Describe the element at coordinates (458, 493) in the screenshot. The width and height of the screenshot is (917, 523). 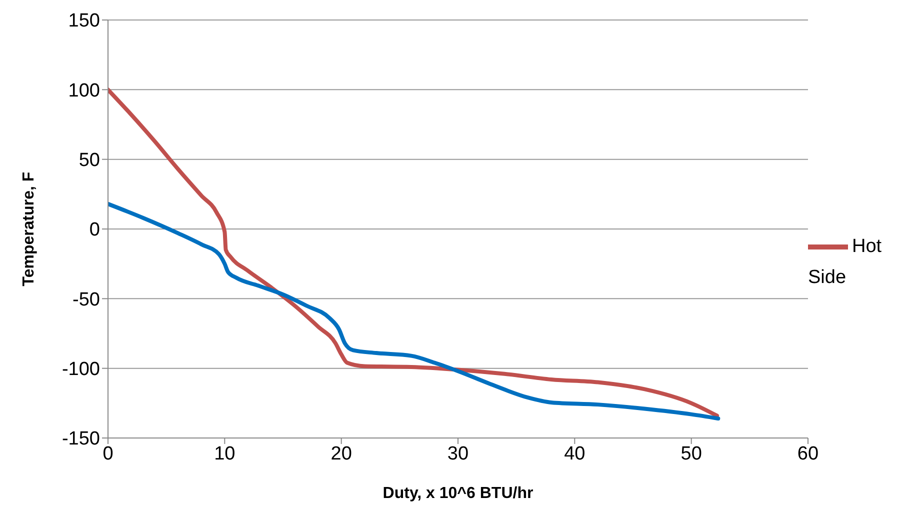
I see `x-axis-title: Duty, x 10^6 BTU/hr` at that location.